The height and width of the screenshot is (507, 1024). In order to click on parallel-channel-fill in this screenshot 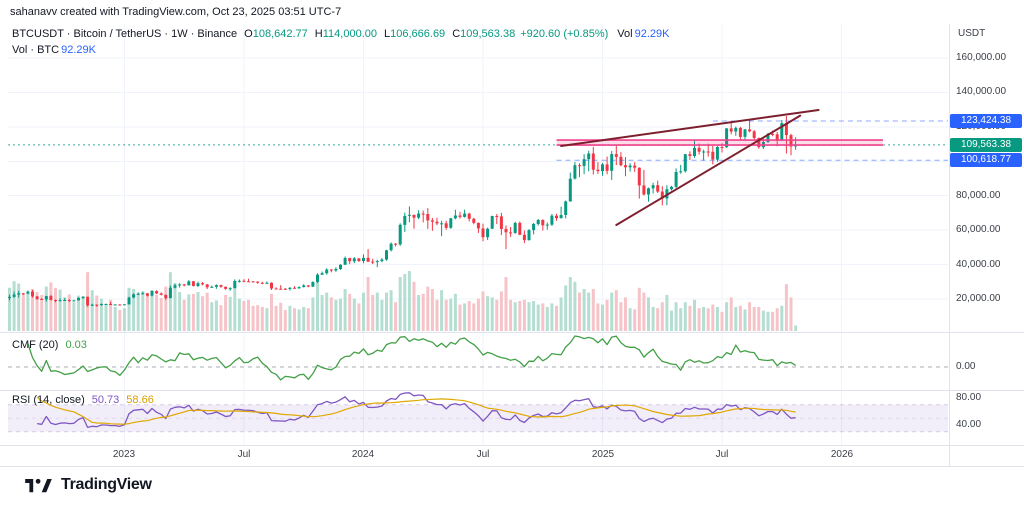, I will do `click(719, 143)`.